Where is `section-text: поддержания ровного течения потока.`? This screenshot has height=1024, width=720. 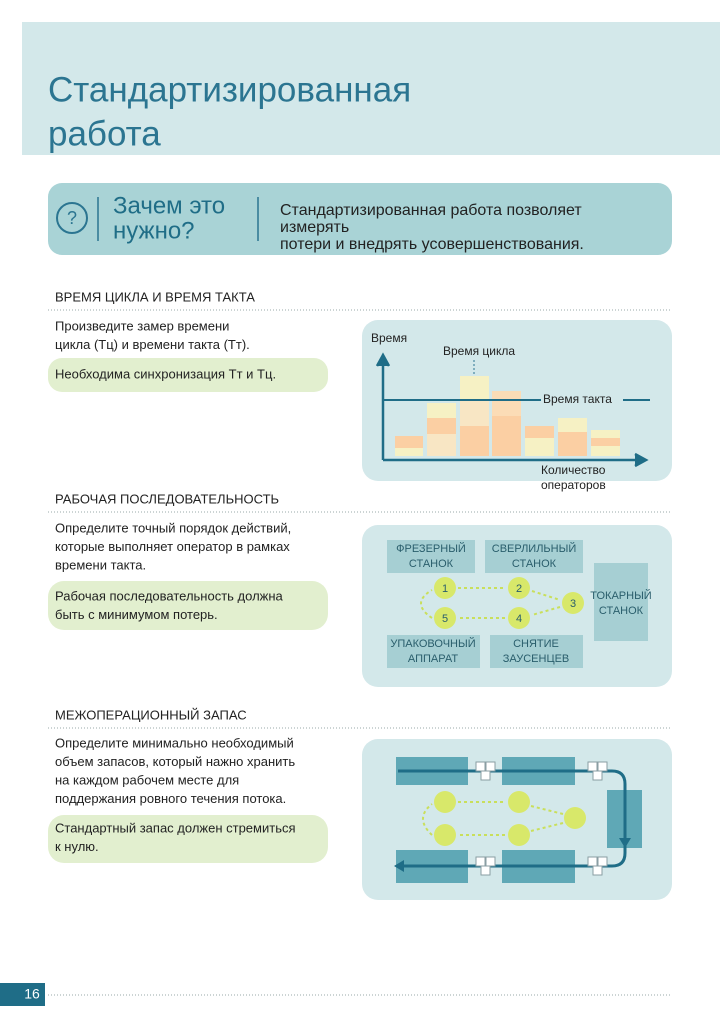 section-text: поддержания ровного течения потока. is located at coordinates (170, 798).